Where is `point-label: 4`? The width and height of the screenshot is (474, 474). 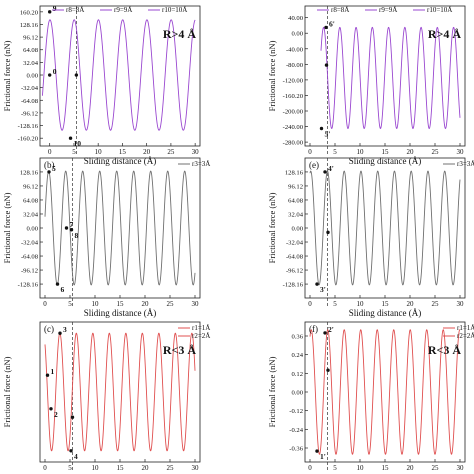 point-label: 4 is located at coordinates (76, 456).